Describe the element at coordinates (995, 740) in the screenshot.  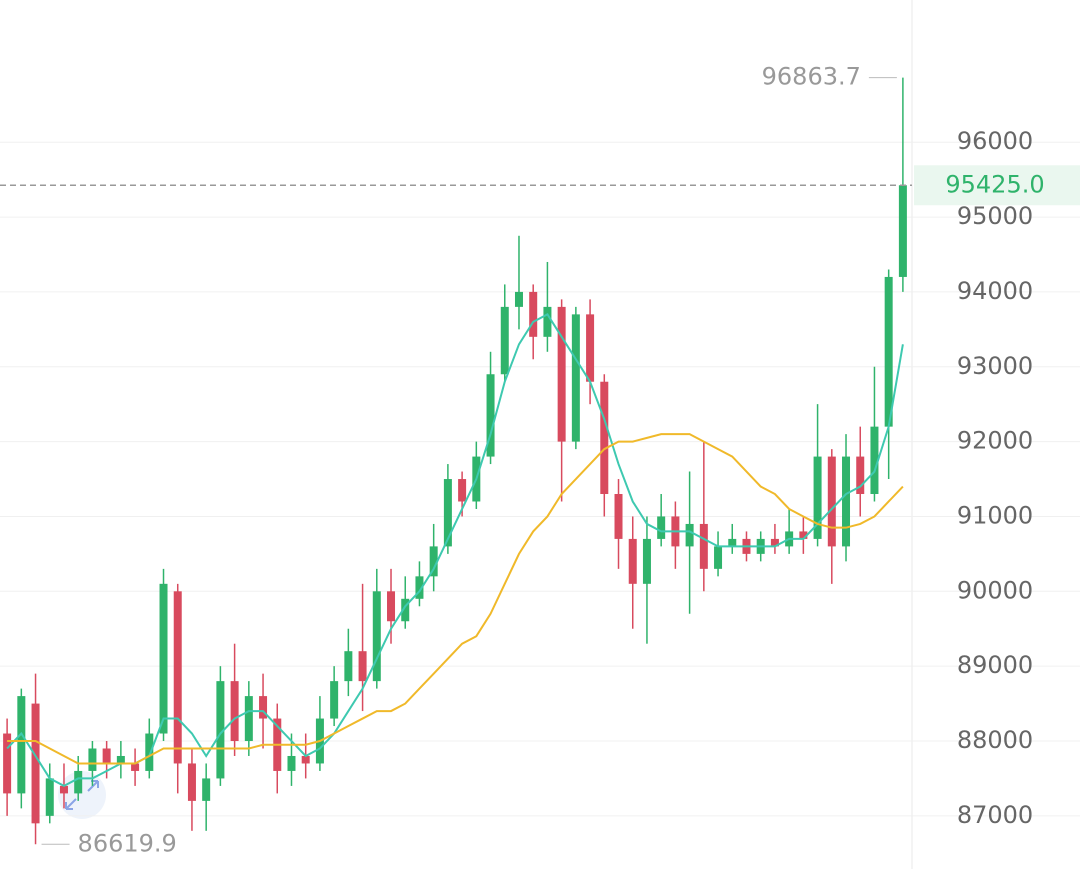
I see `y-tick-label: 88000` at that location.